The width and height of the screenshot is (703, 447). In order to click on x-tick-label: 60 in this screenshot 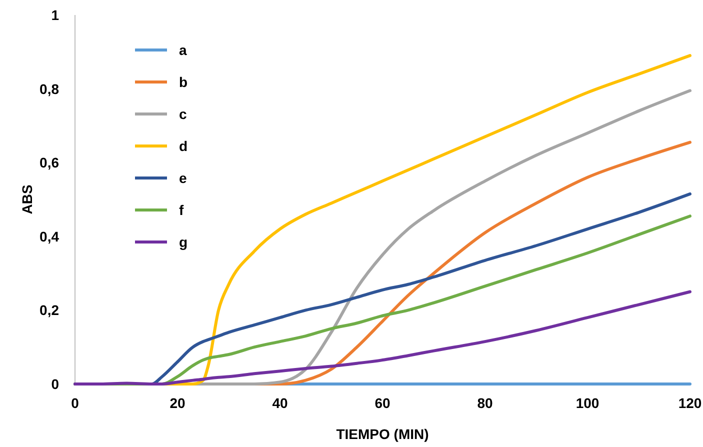, I will do `click(382, 403)`.